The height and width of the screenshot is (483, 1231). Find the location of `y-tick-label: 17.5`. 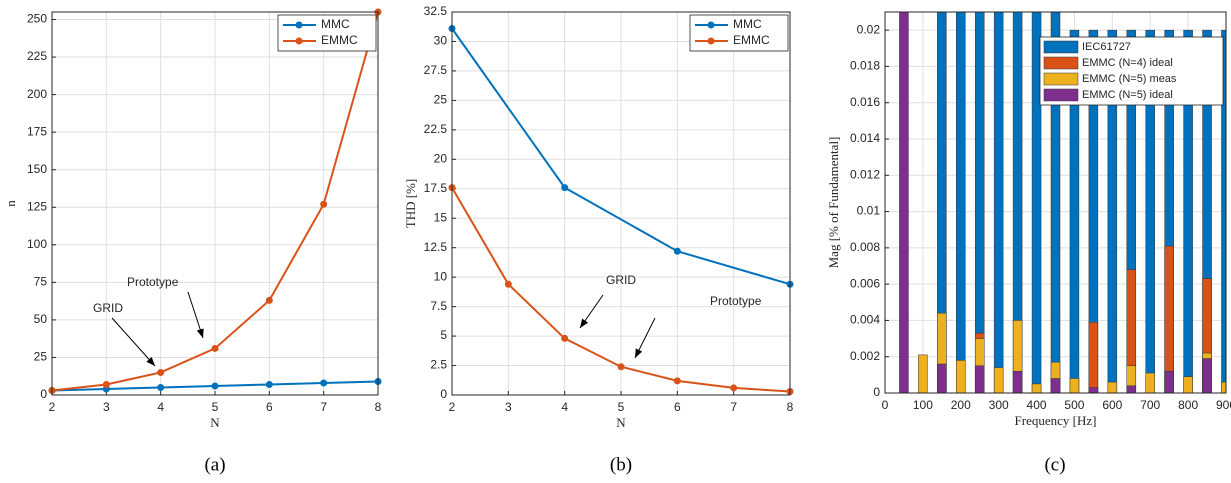

y-tick-label: 17.5 is located at coordinates (436, 188).